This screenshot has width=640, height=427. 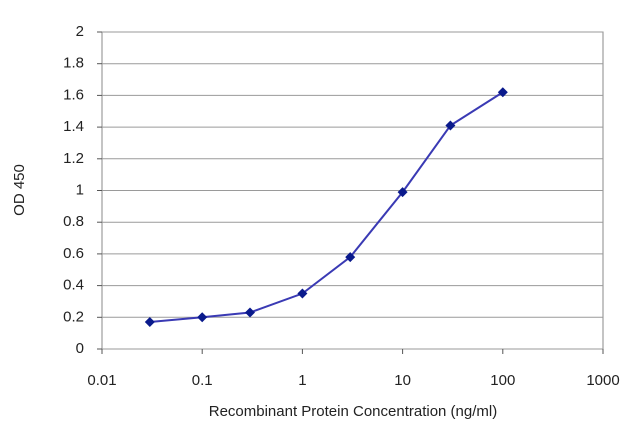 I want to click on y-tick-label: 1.6, so click(x=73, y=94).